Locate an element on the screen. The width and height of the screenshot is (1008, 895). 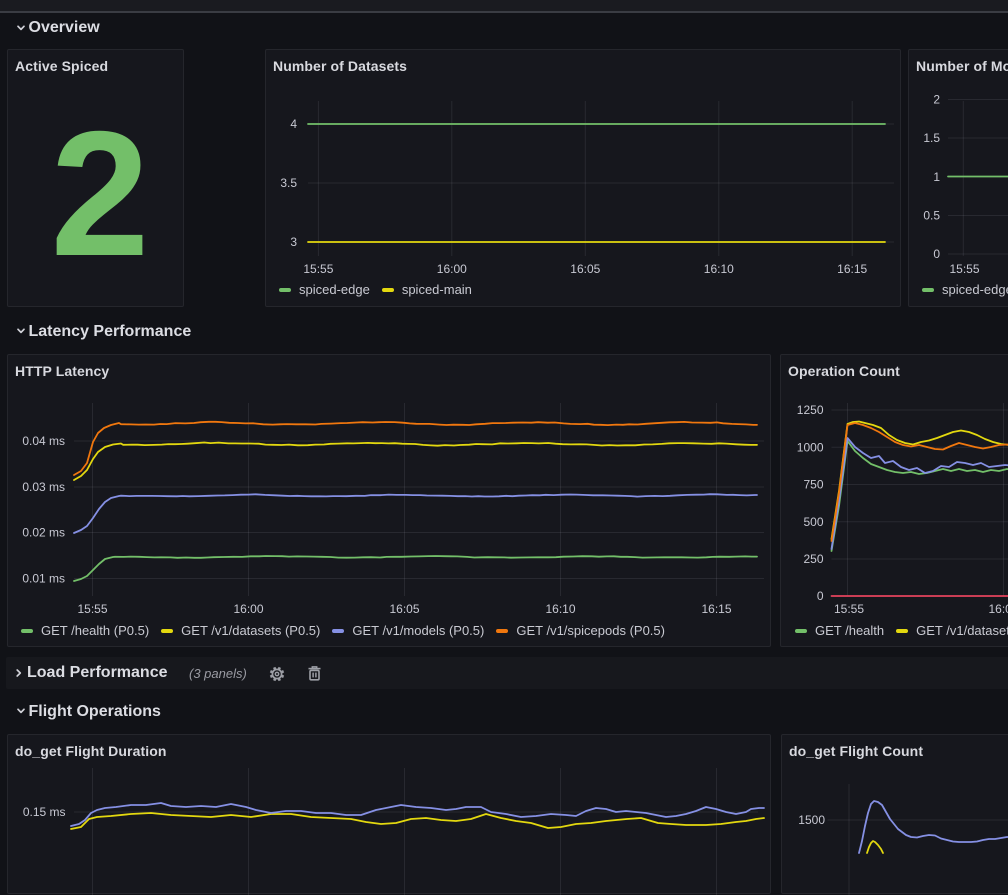
svg-text: 0.03 ms is located at coordinates (43, 487).